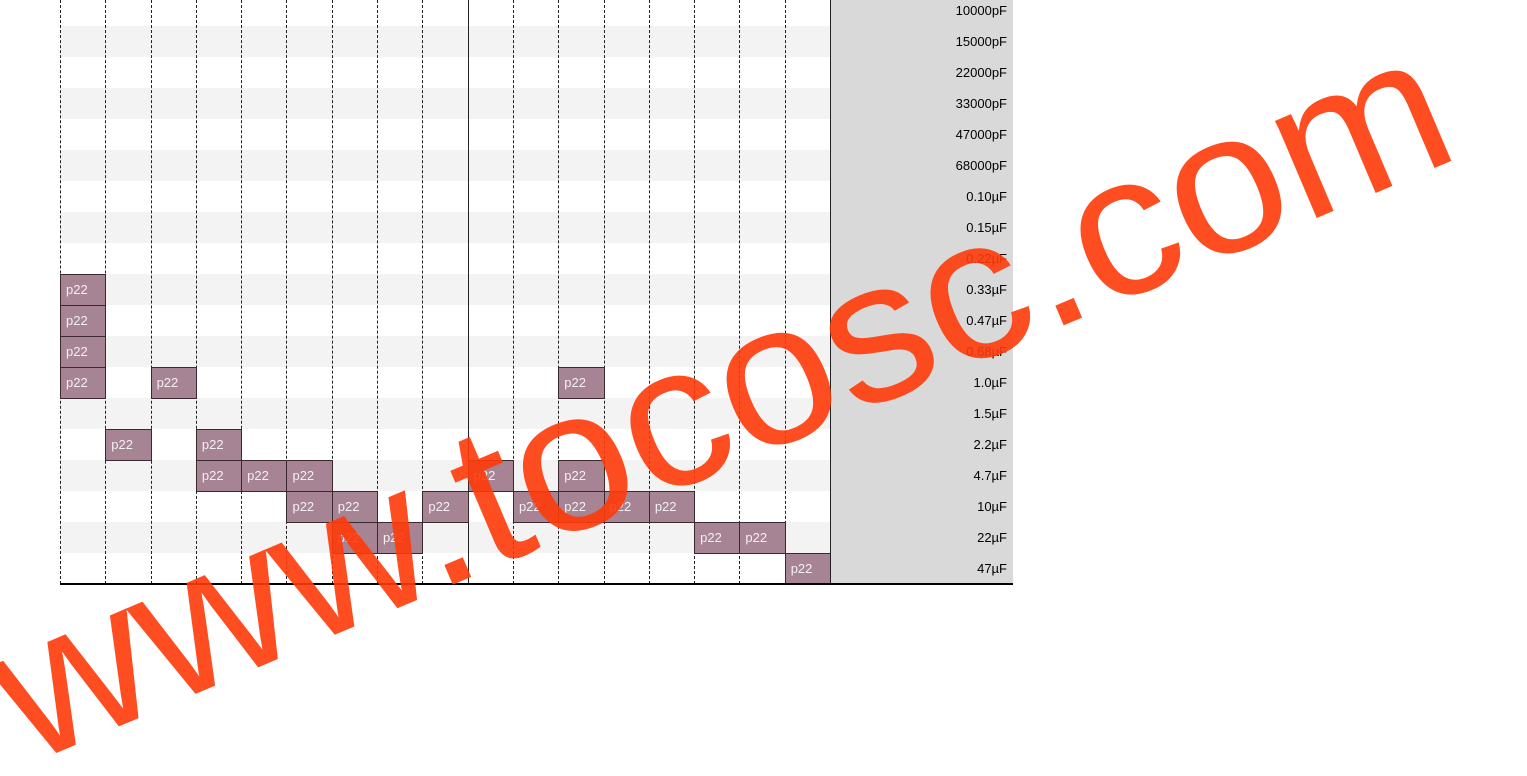 The width and height of the screenshot is (1527, 776). I want to click on bottom-rule, so click(536, 583).